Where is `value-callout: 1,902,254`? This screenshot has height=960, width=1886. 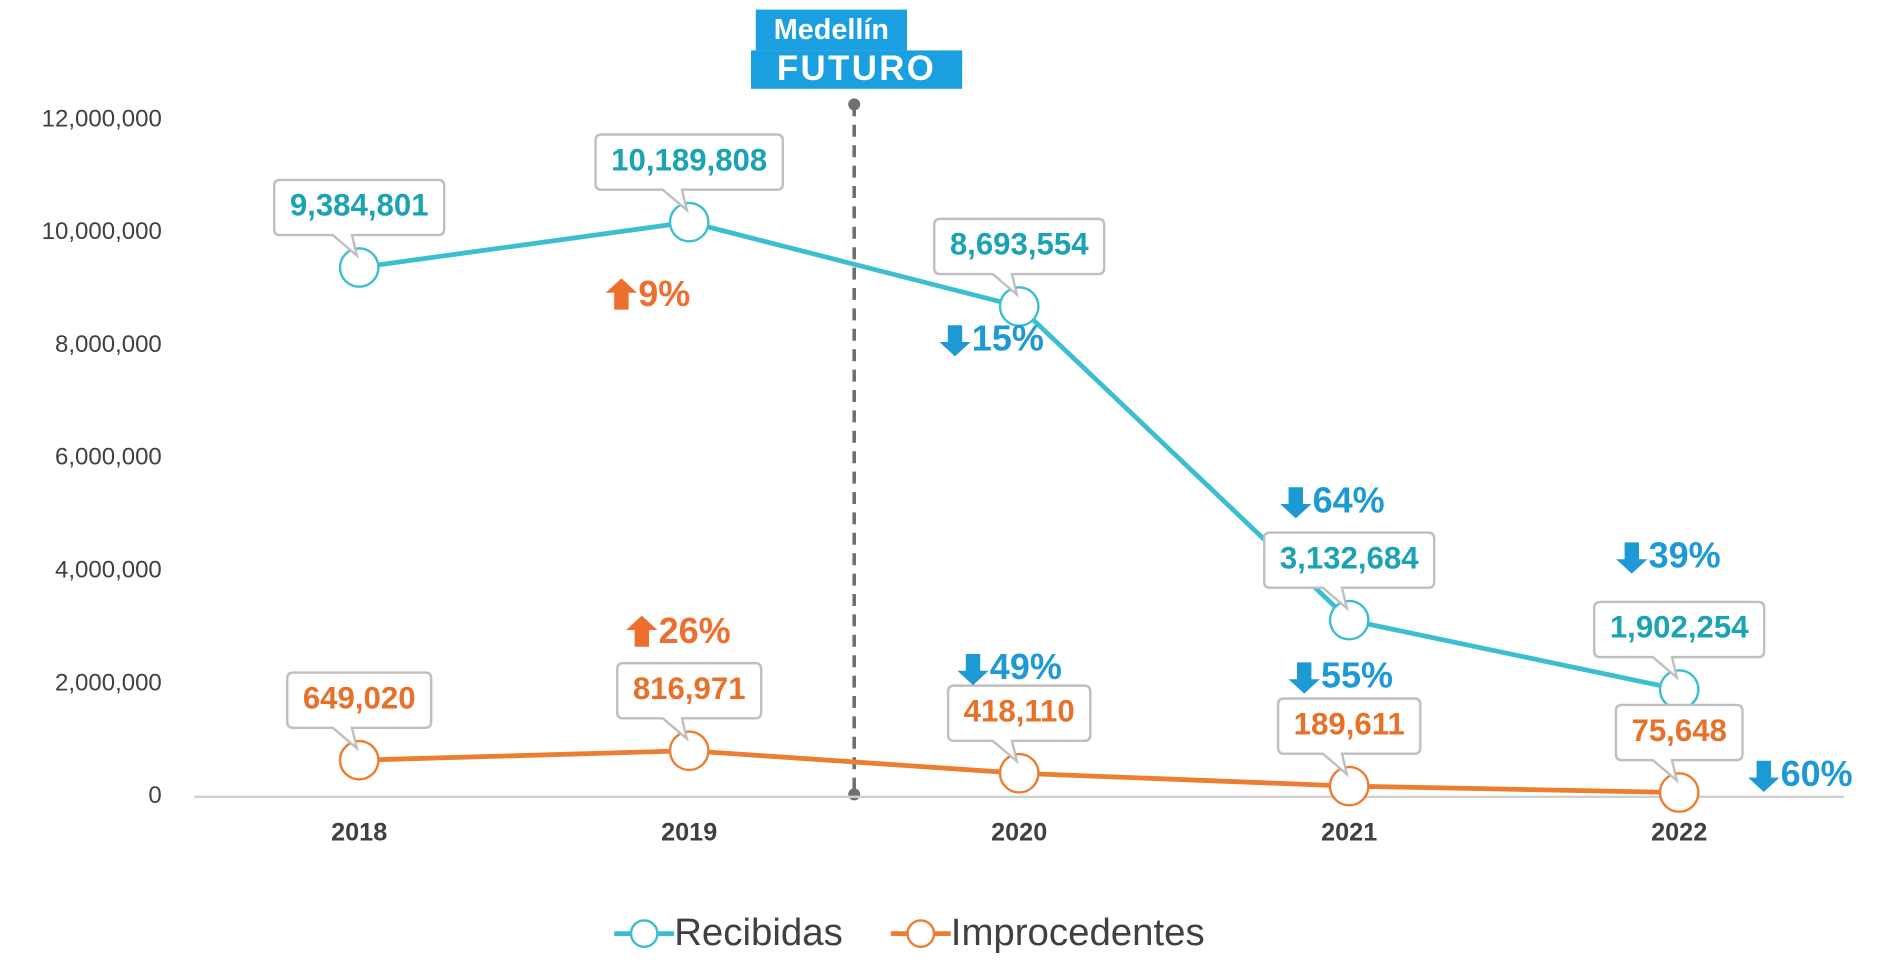 value-callout: 1,902,254 is located at coordinates (1679, 640).